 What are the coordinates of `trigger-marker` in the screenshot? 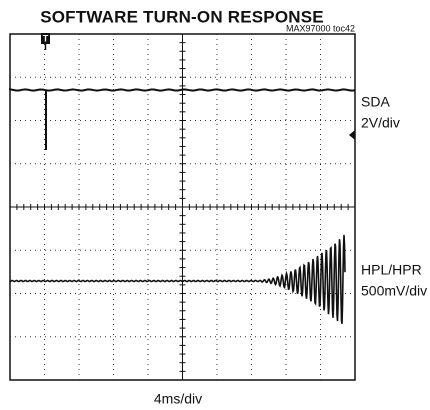 It's located at (45, 38).